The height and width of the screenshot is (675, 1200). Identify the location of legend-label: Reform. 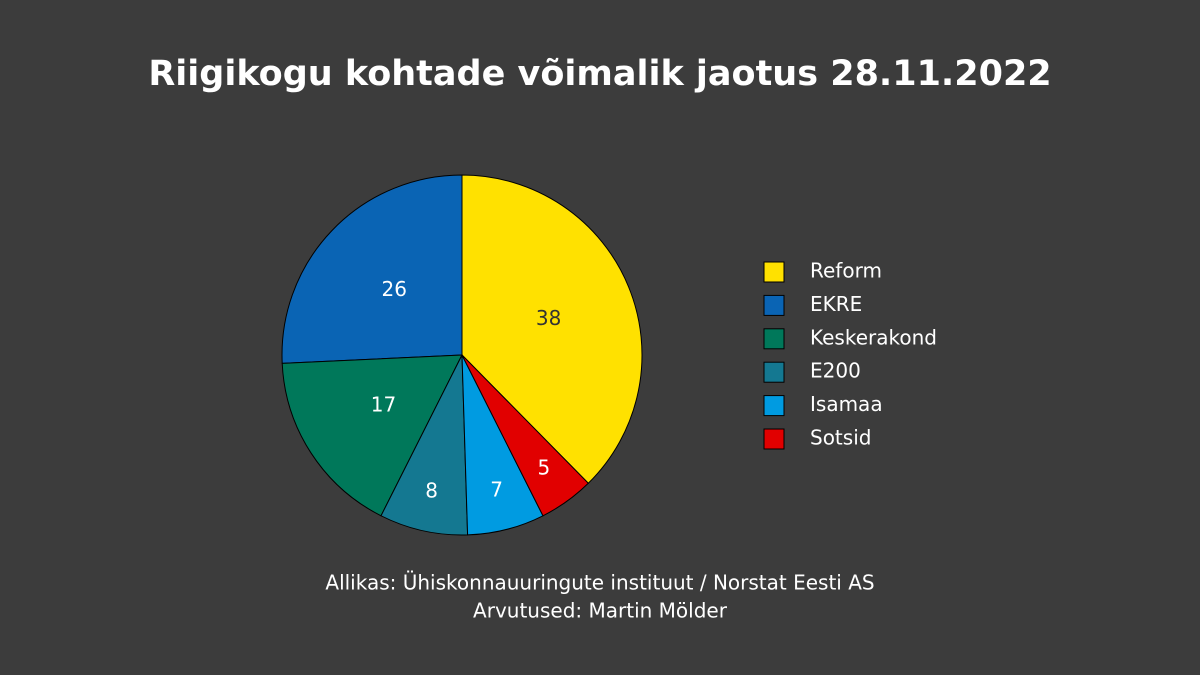
(846, 271).